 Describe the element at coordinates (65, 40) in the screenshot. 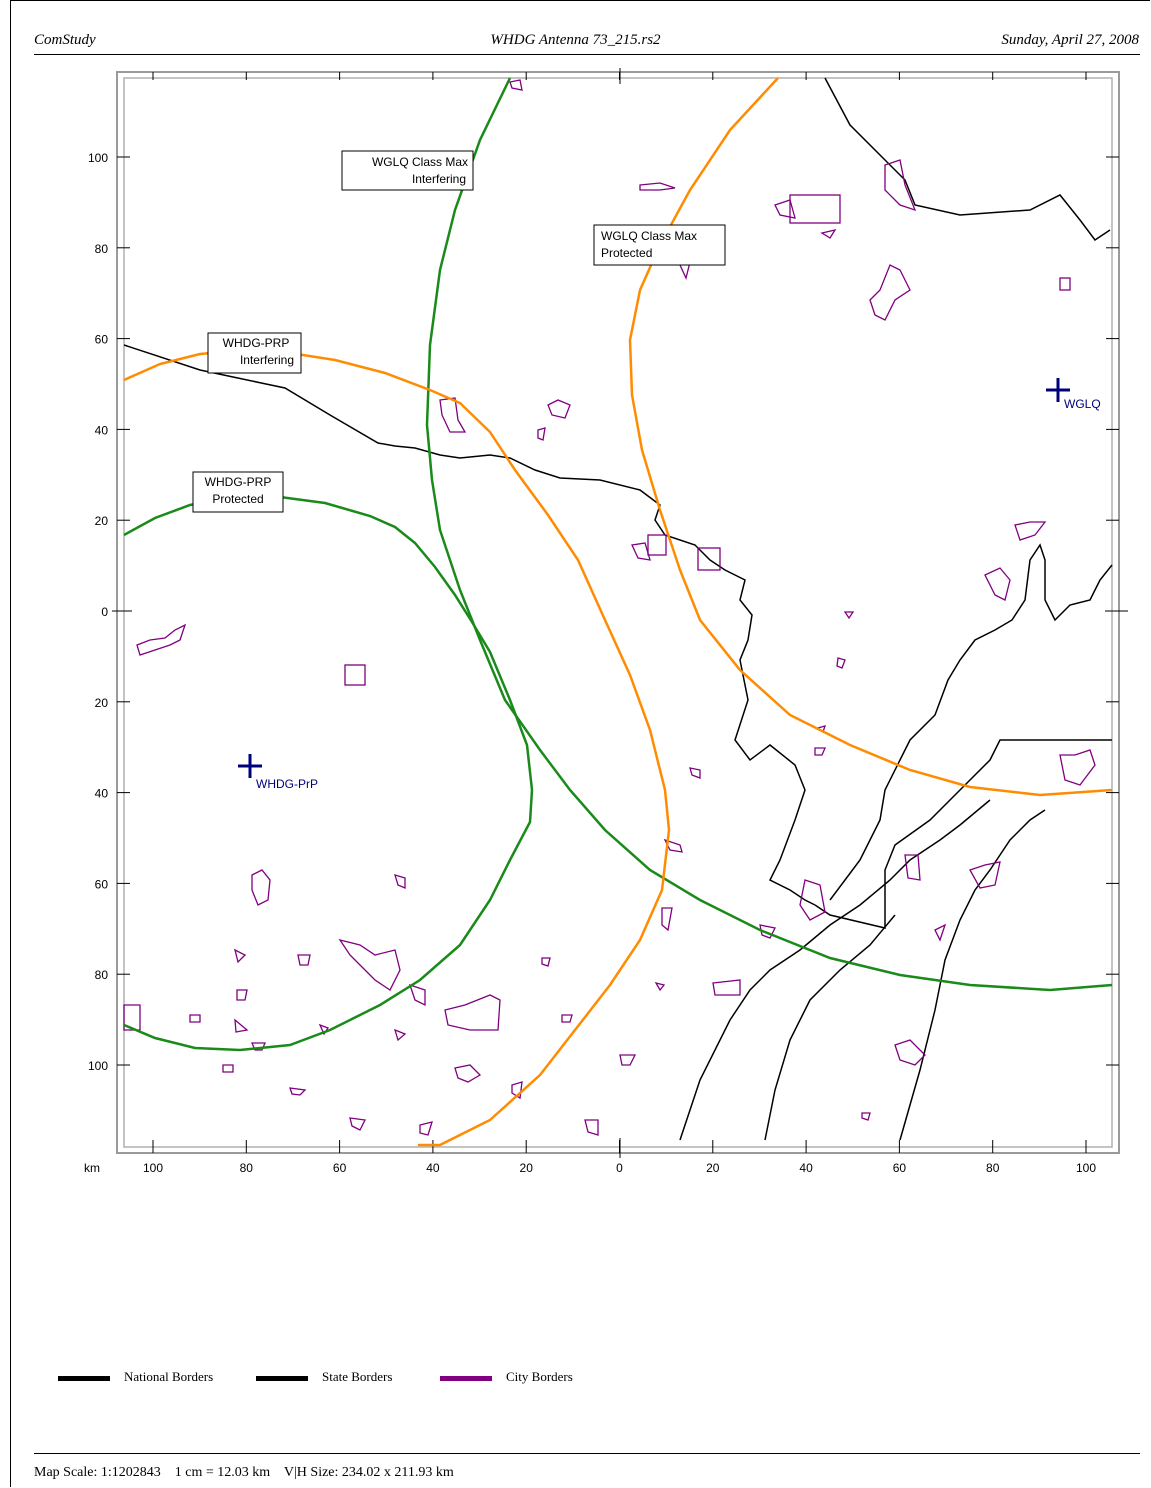

I see `app-name: ComStudy` at that location.